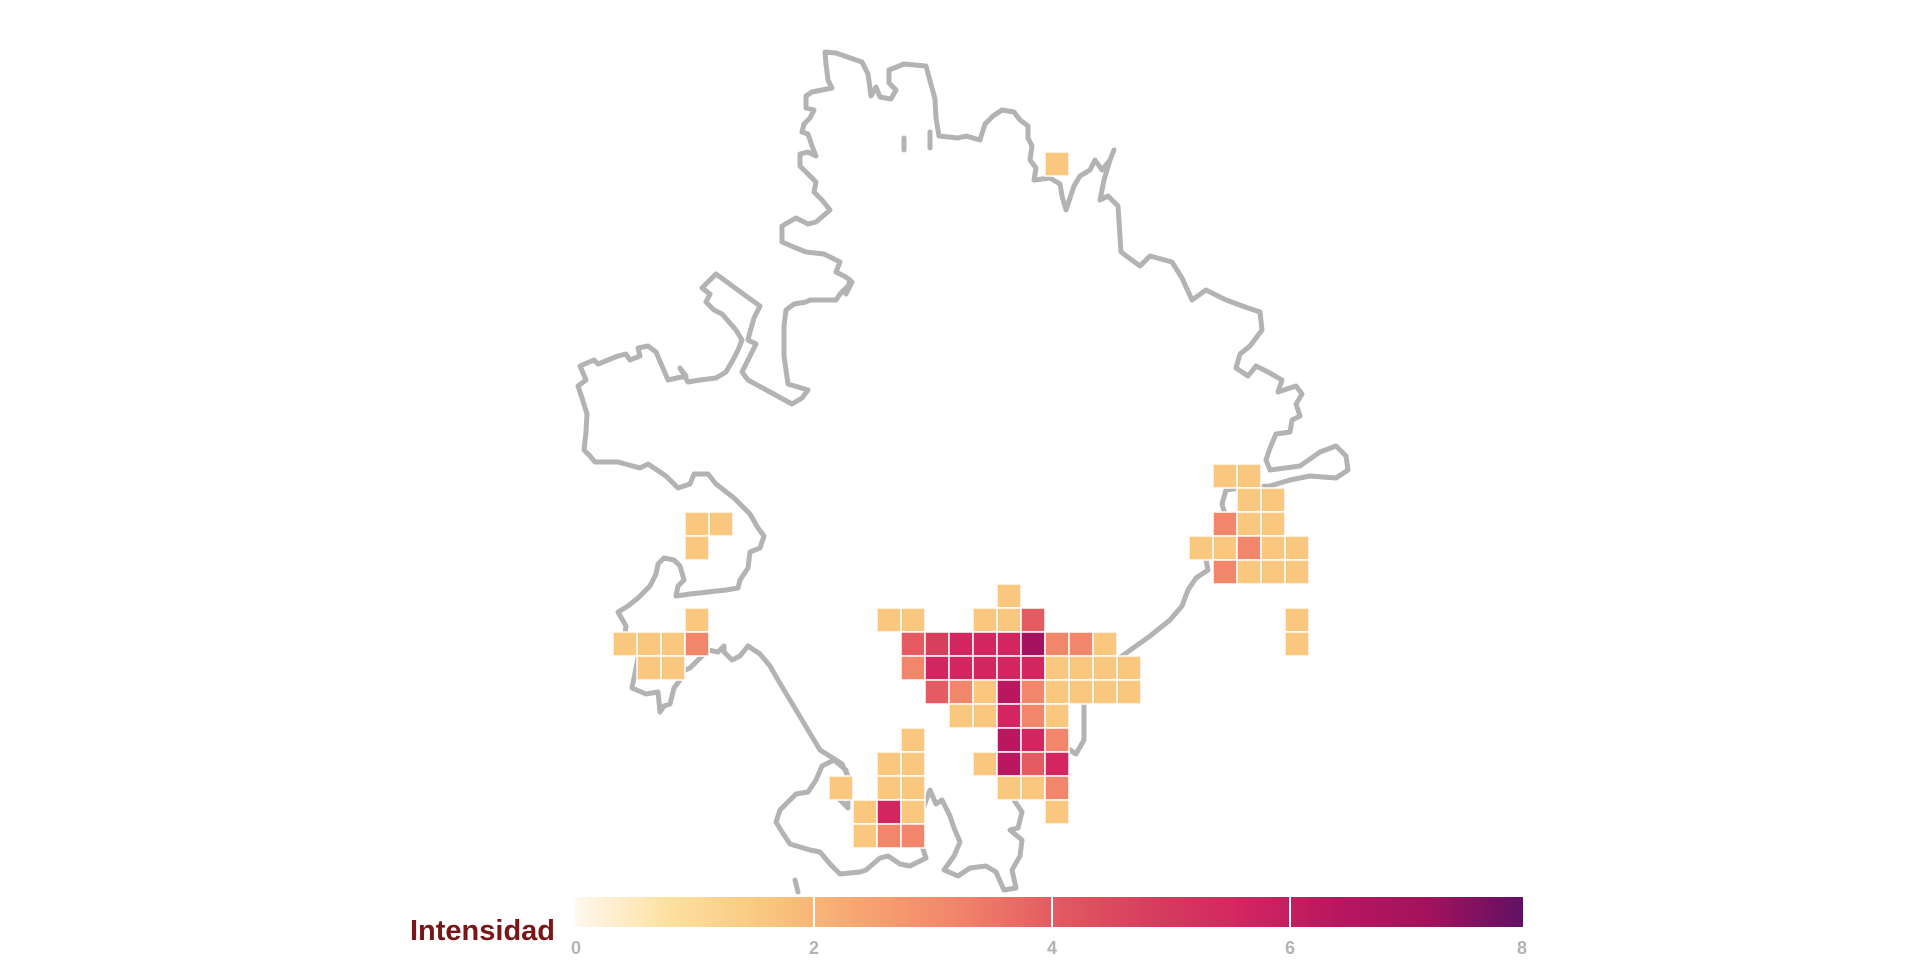  Describe the element at coordinates (1521, 948) in the screenshot. I see `legend-label-8: 8` at that location.